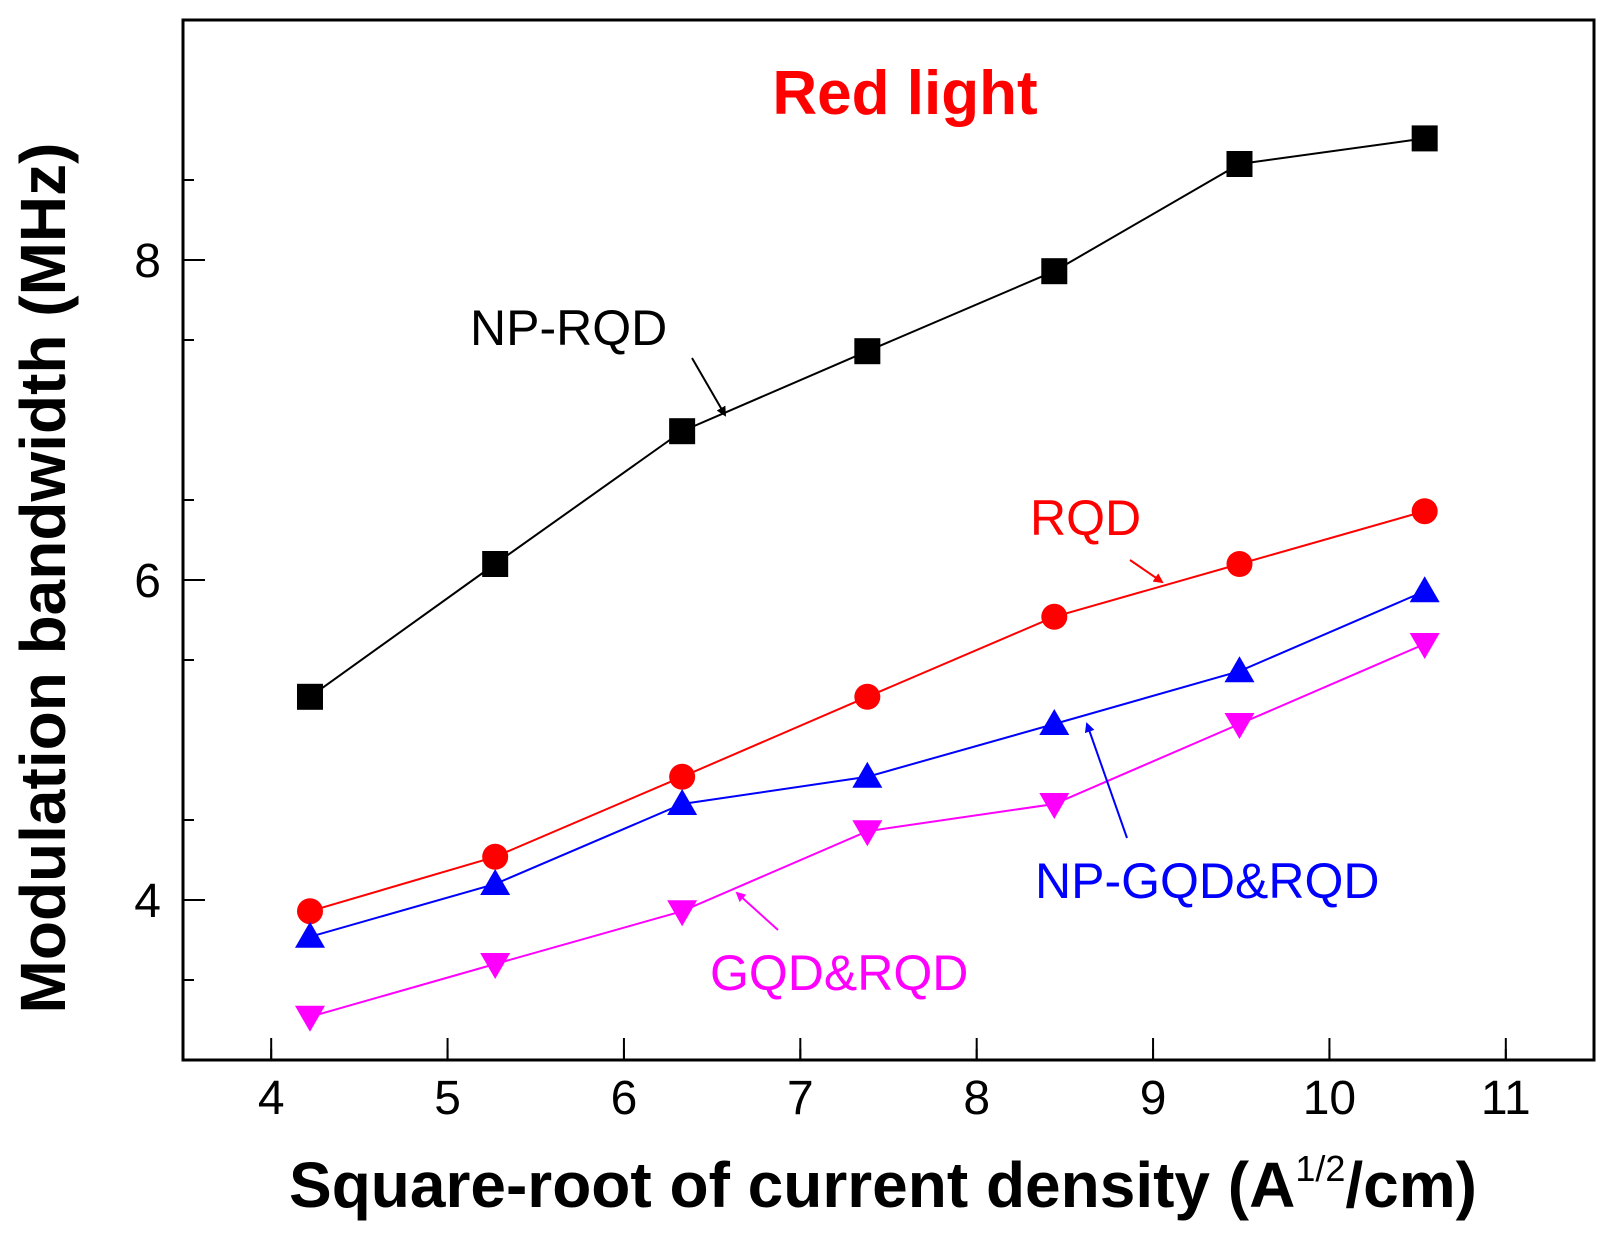 This screenshot has width=1624, height=1233. I want to click on annotation-arrow-np-rqd, so click(709, 387).